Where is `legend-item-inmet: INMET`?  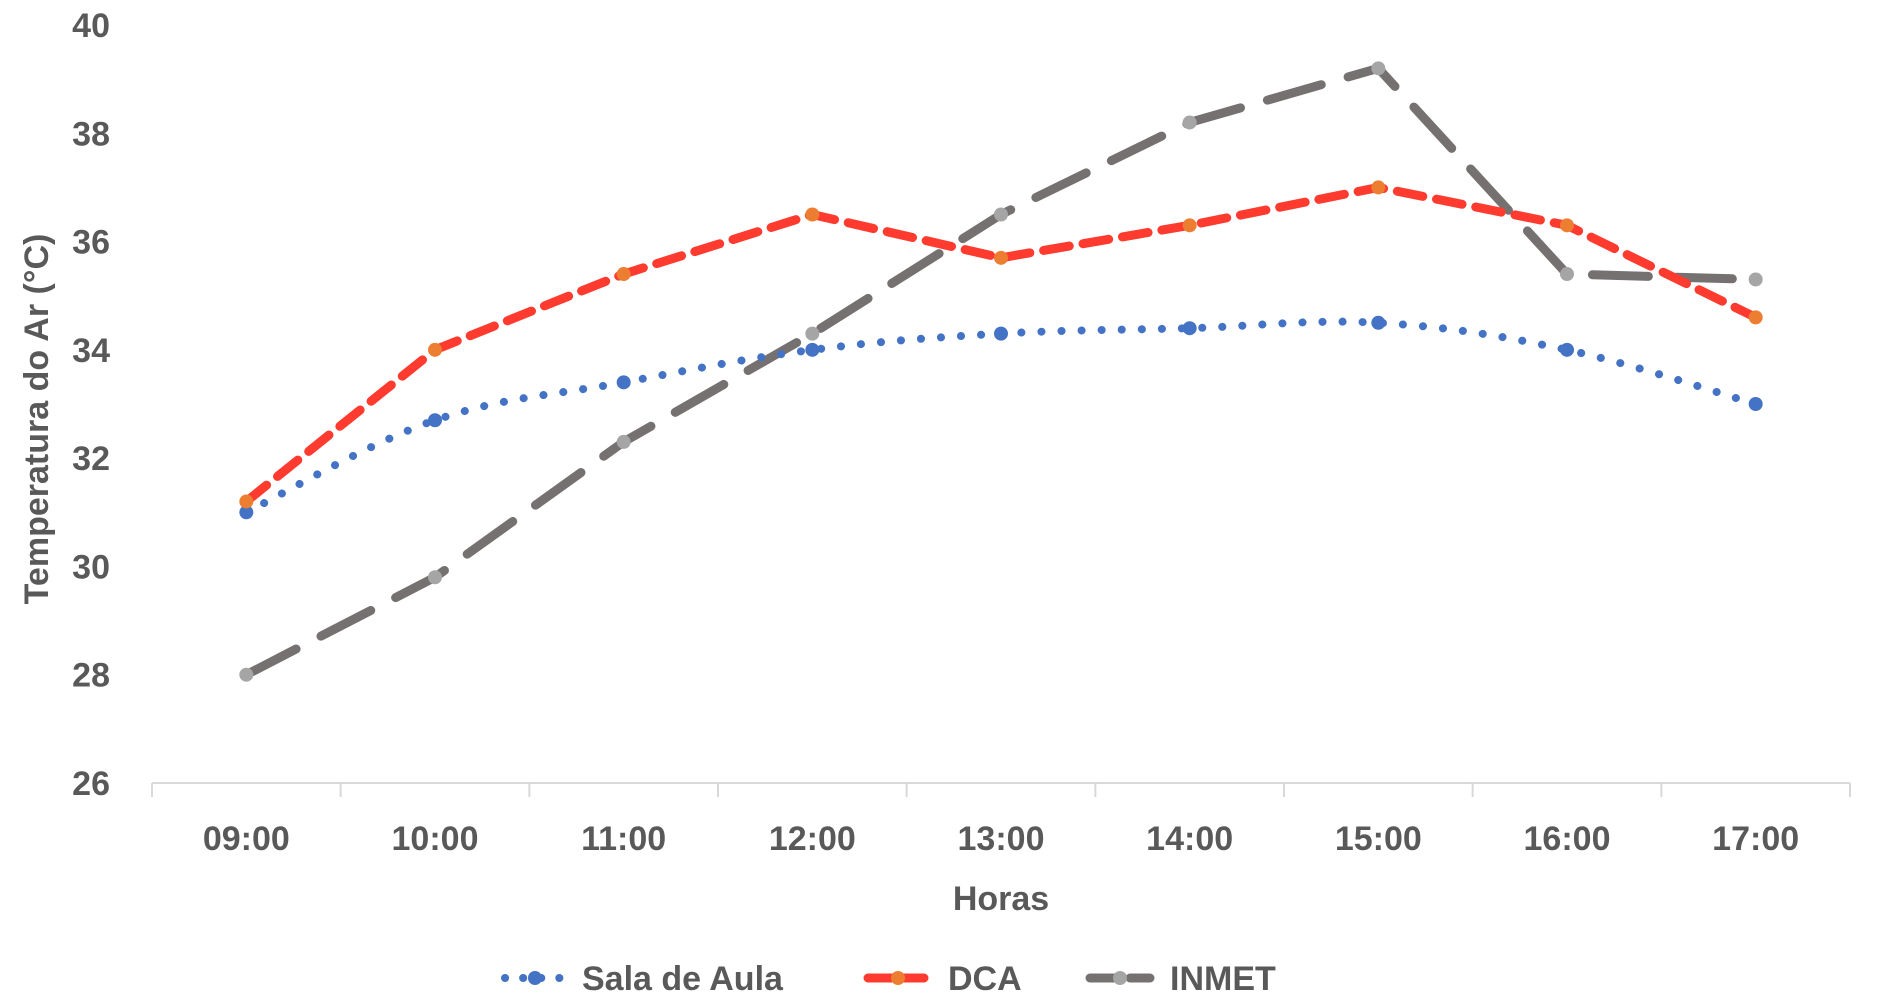 legend-item-inmet: INMET is located at coordinates (1180, 979).